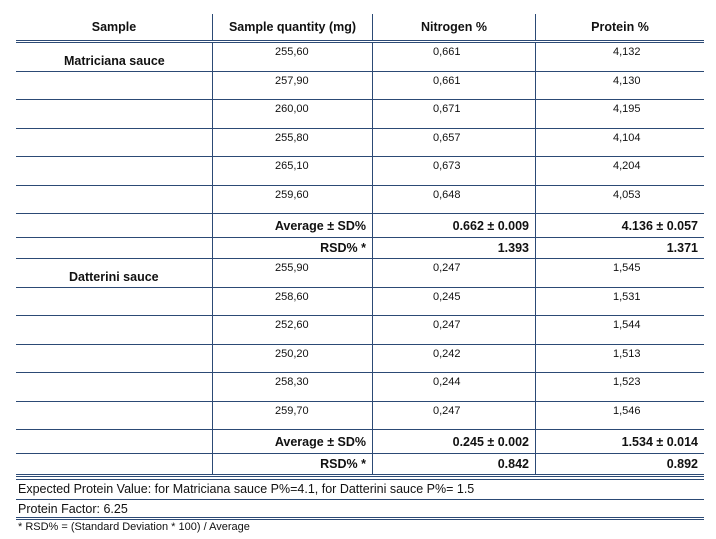 This screenshot has width=716, height=539. What do you see at coordinates (627, 410) in the screenshot?
I see `protein-value: 1,546` at bounding box center [627, 410].